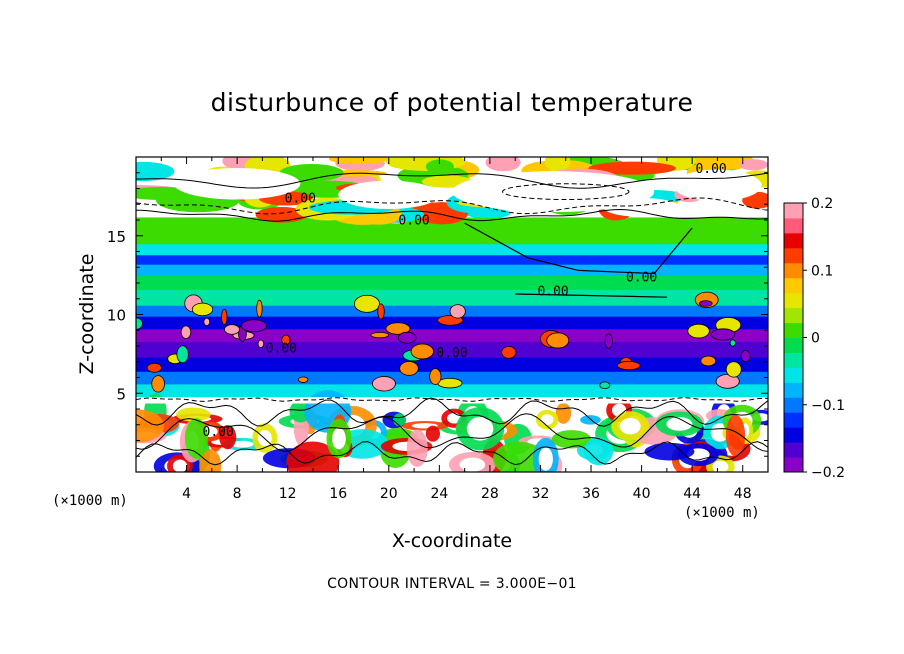 The image size is (904, 654). What do you see at coordinates (722, 513) in the screenshot?
I see `x-unit-label-right: (×1000 m)` at bounding box center [722, 513].